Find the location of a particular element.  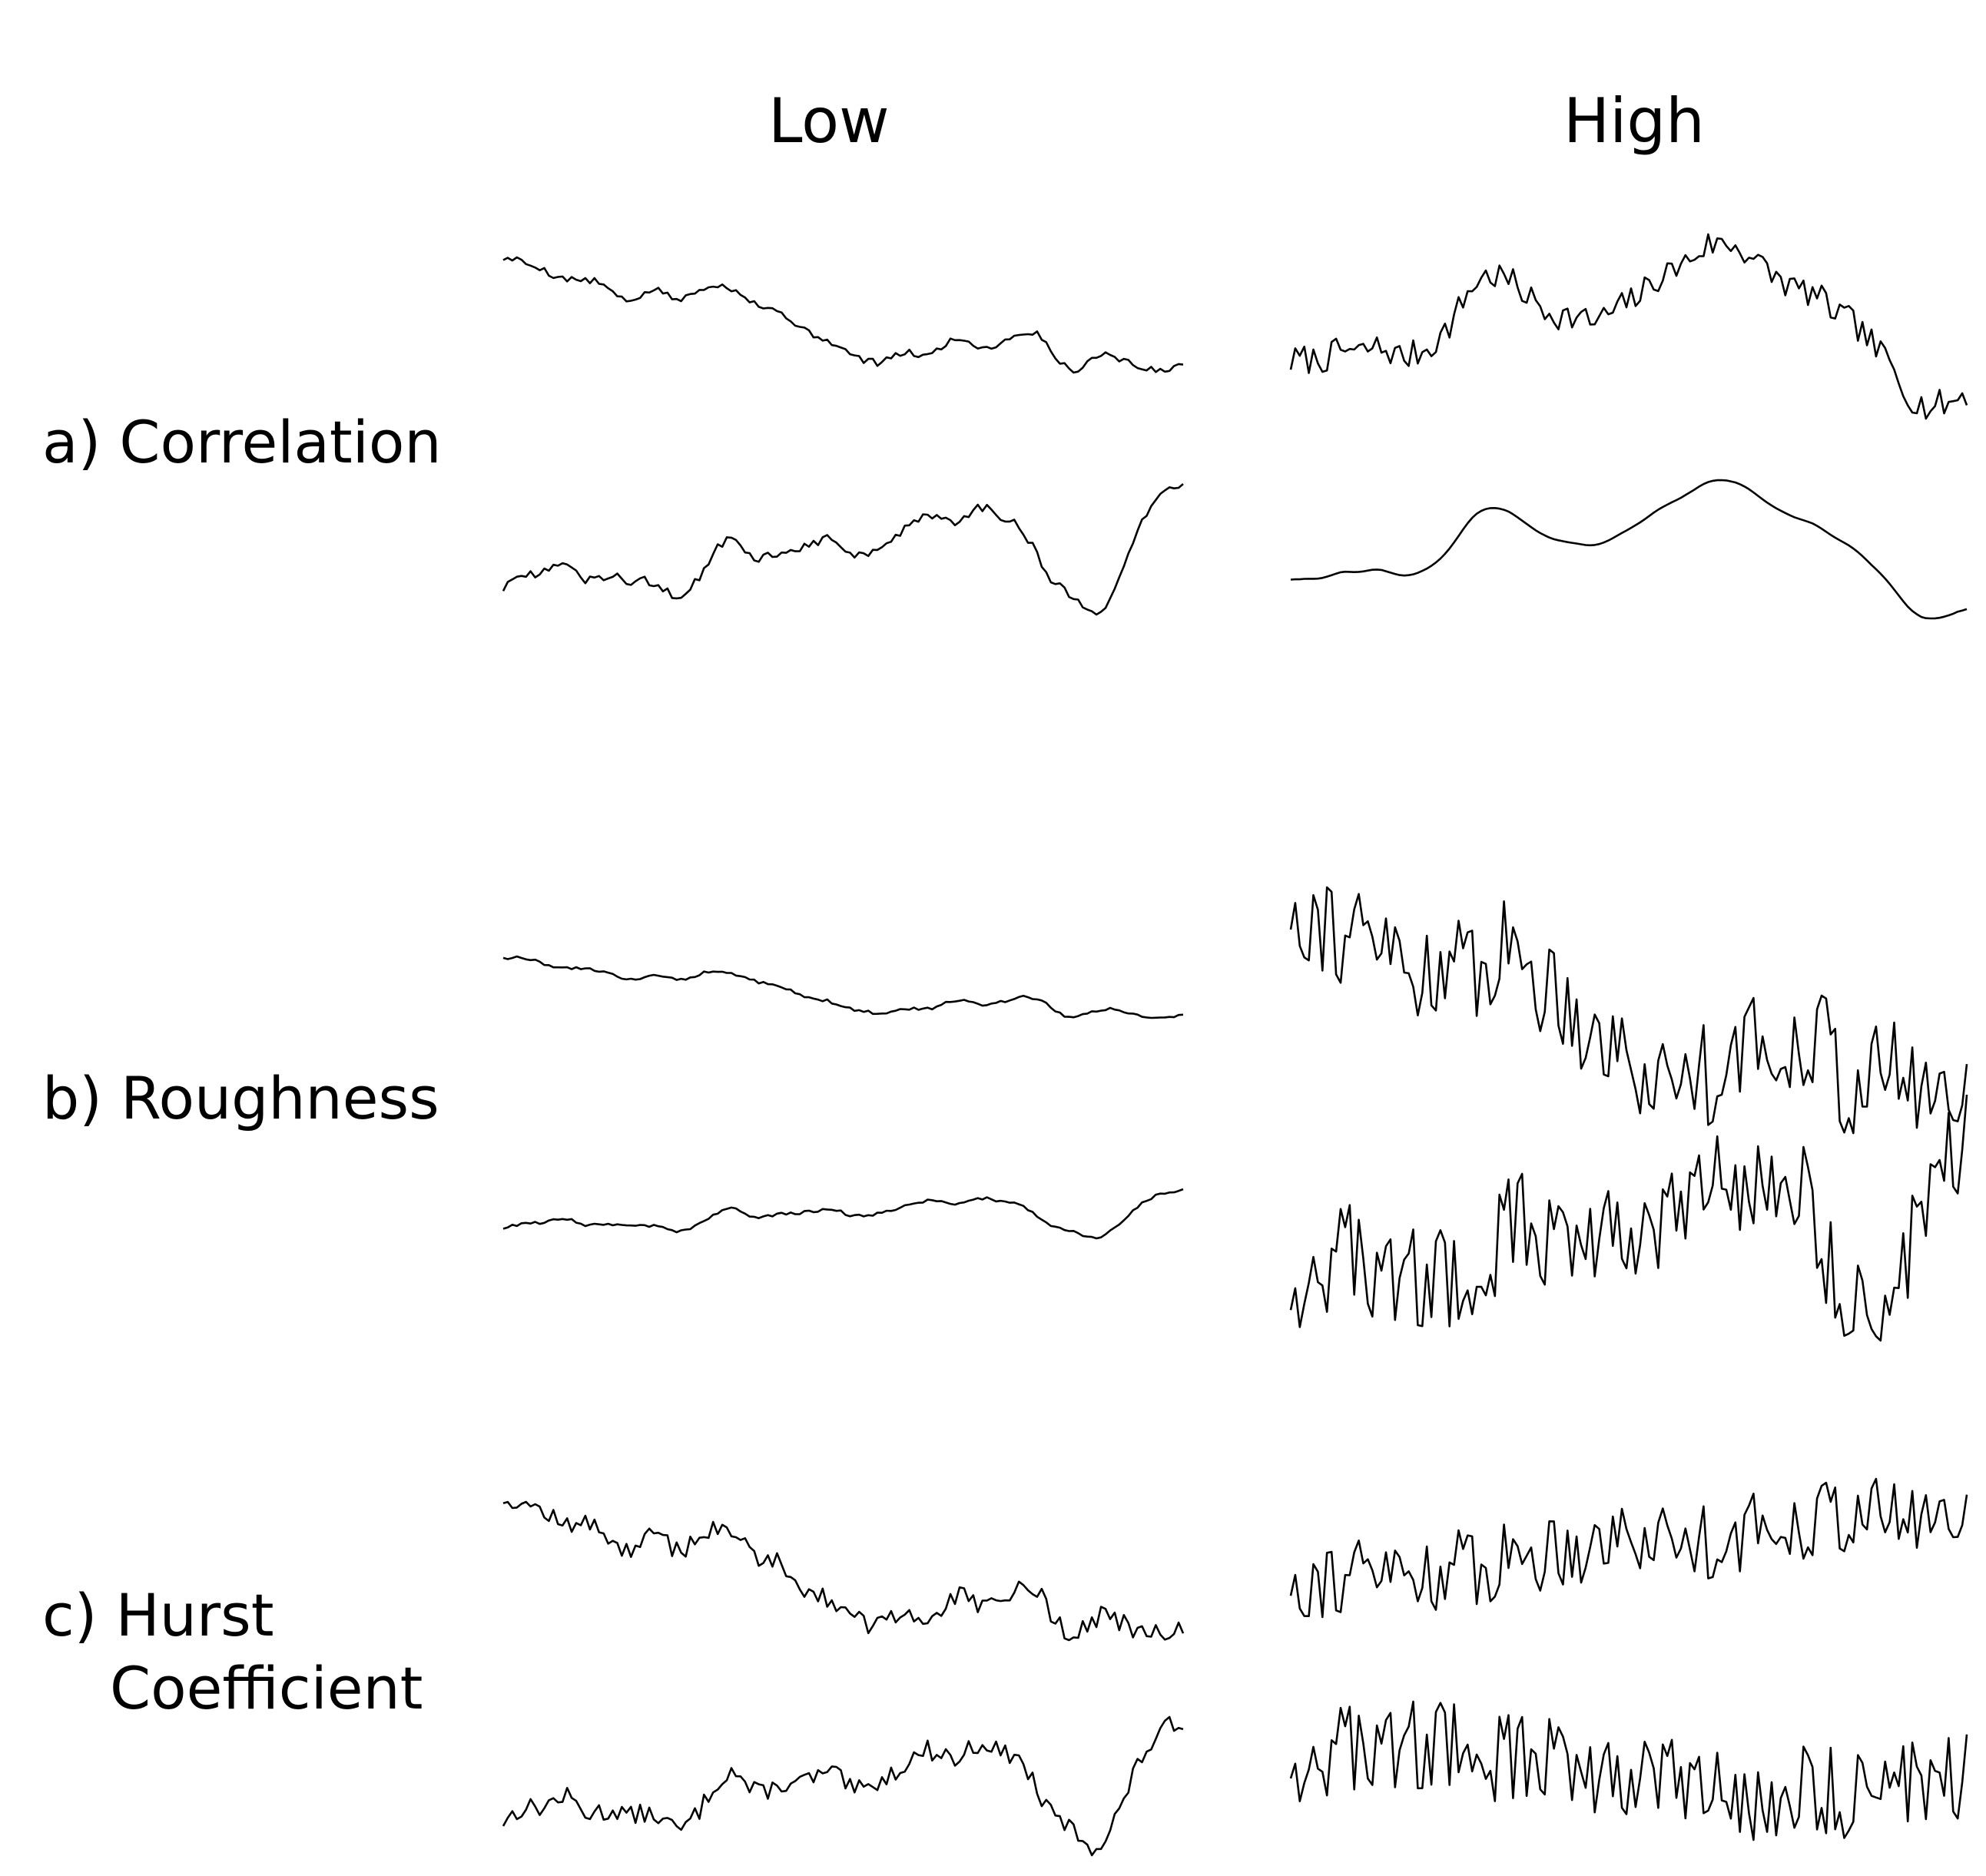

trace-c-high-bottom is located at coordinates (1628, 1771).